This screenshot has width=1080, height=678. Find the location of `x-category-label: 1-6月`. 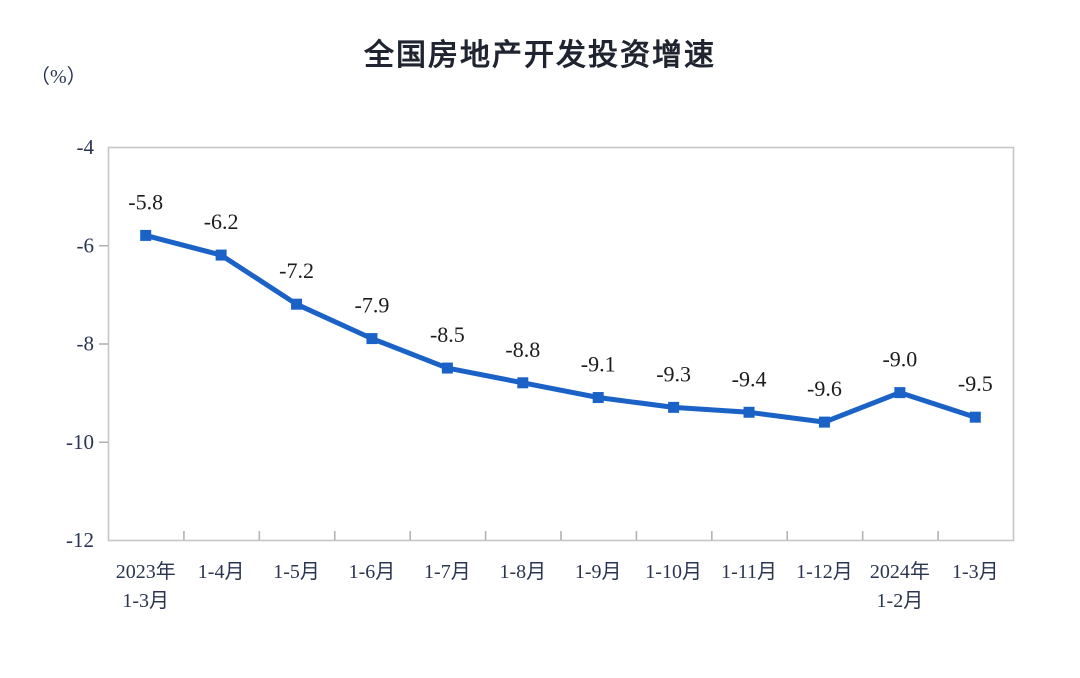

x-category-label: 1-6月 is located at coordinates (372, 572).